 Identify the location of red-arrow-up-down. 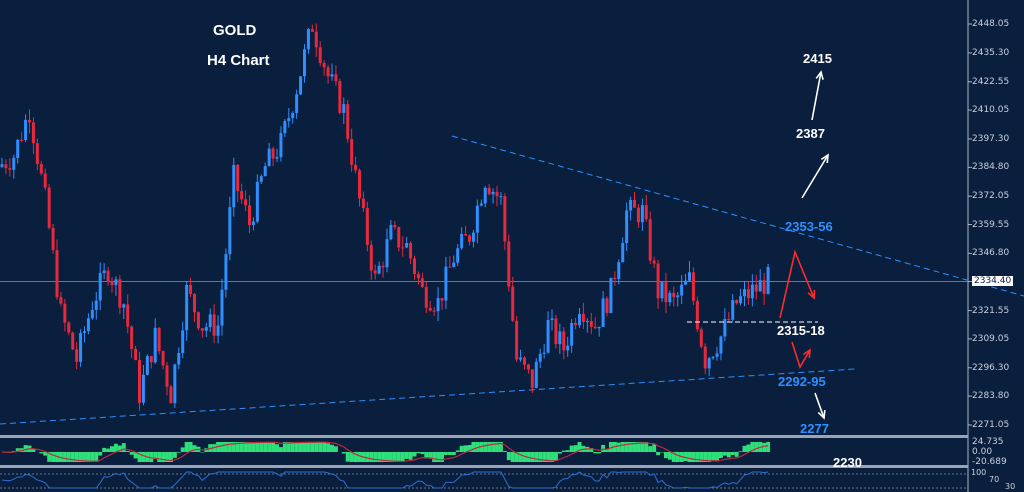
(797, 284).